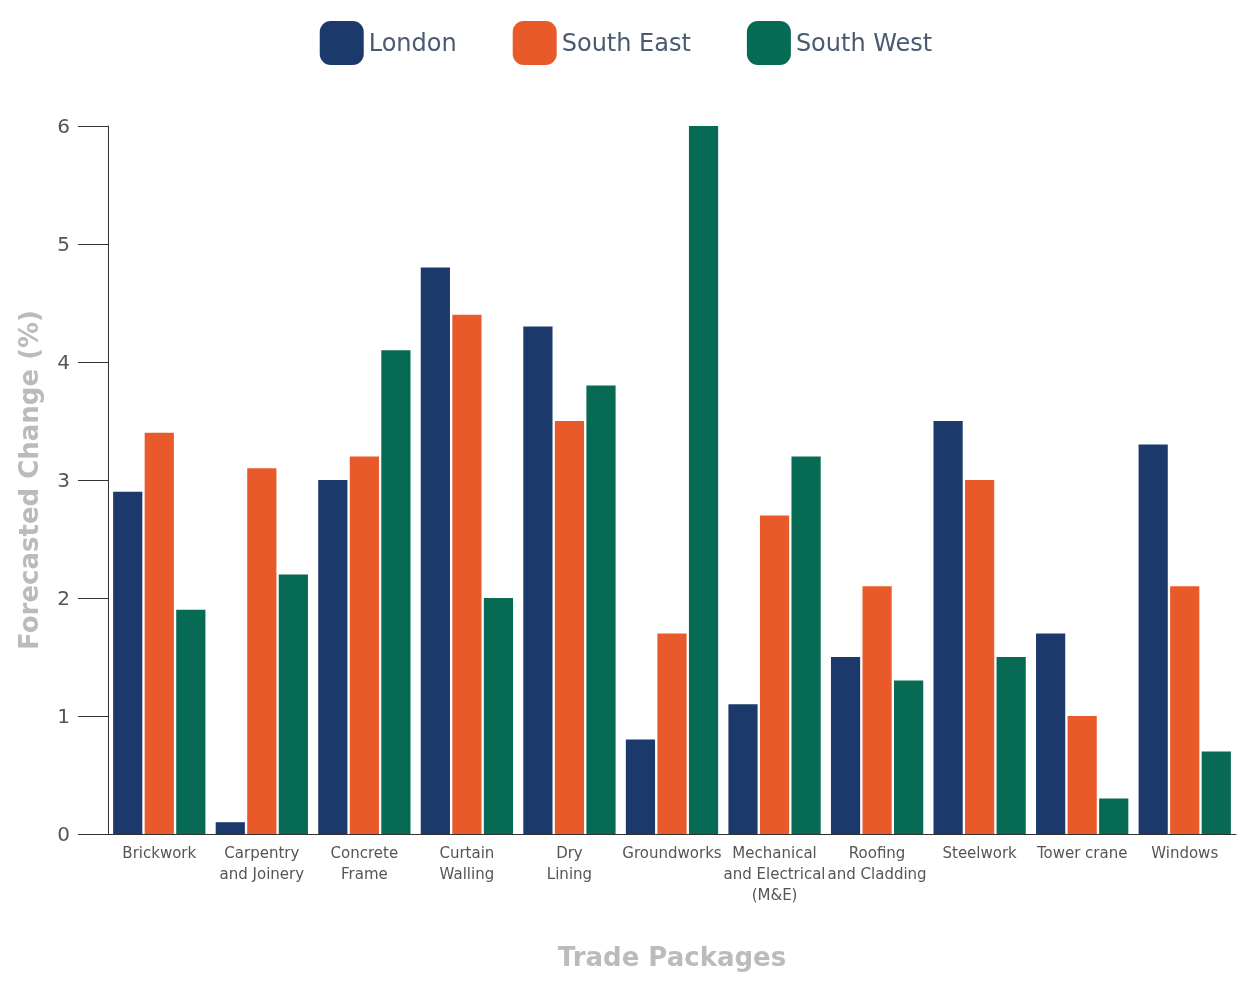 This screenshot has height=983, width=1252. I want to click on x-tick-label: Groundworks, so click(672, 852).